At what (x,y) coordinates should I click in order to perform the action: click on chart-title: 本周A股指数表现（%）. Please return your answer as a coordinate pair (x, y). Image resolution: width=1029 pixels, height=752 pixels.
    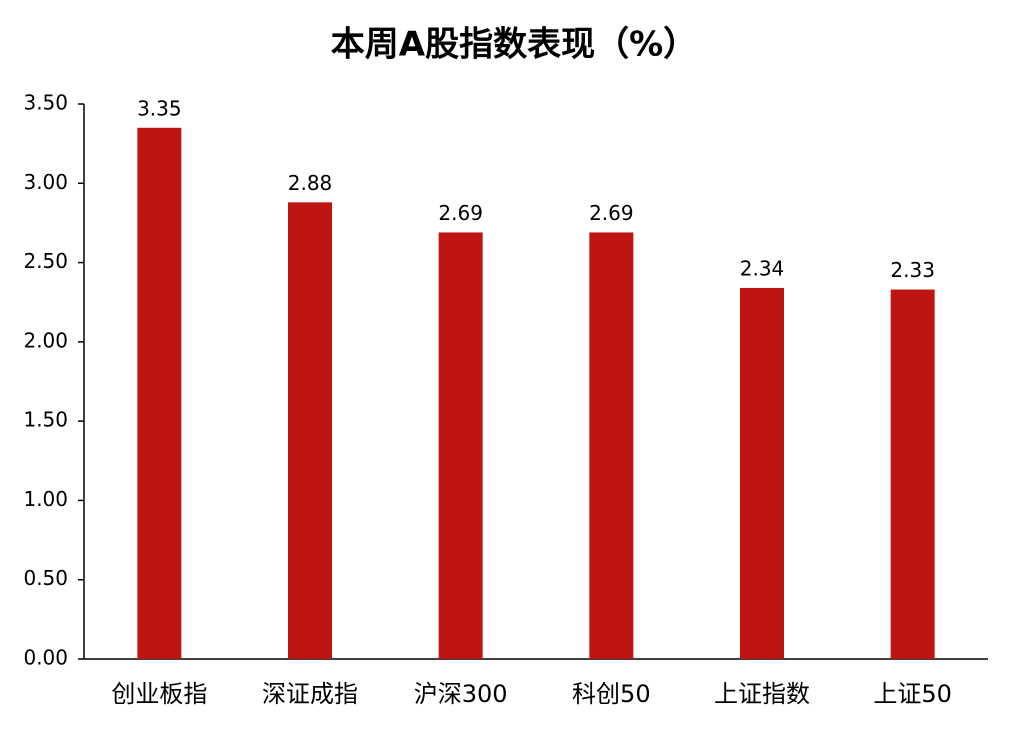
    Looking at the image, I should click on (514, 45).